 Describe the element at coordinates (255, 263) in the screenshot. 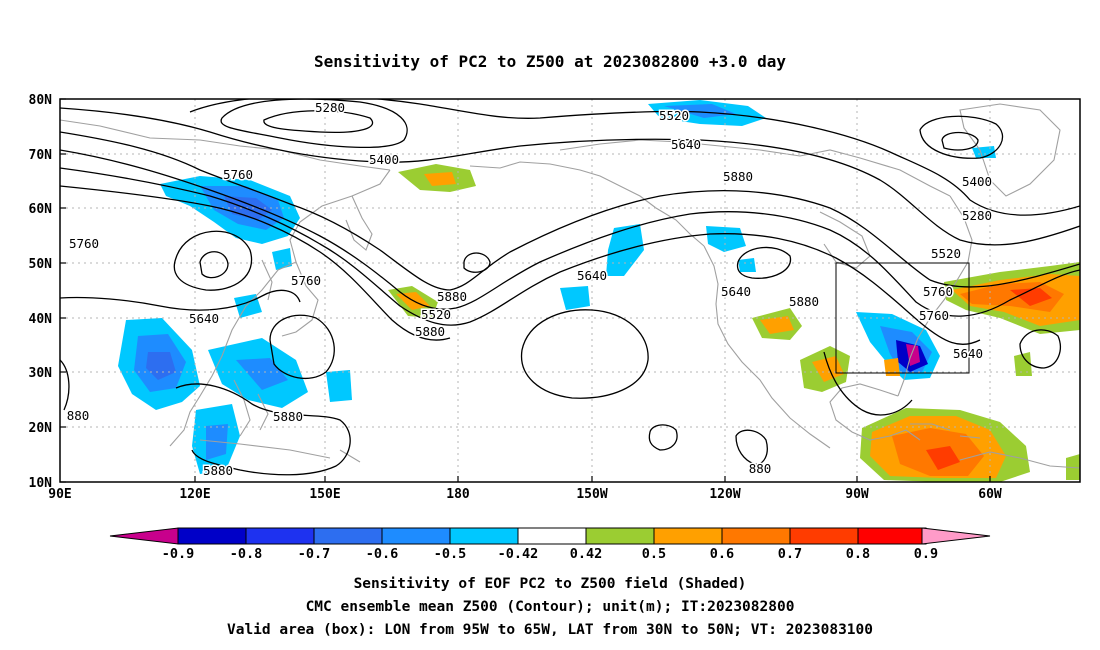

I see `contour-5880-south` at that location.